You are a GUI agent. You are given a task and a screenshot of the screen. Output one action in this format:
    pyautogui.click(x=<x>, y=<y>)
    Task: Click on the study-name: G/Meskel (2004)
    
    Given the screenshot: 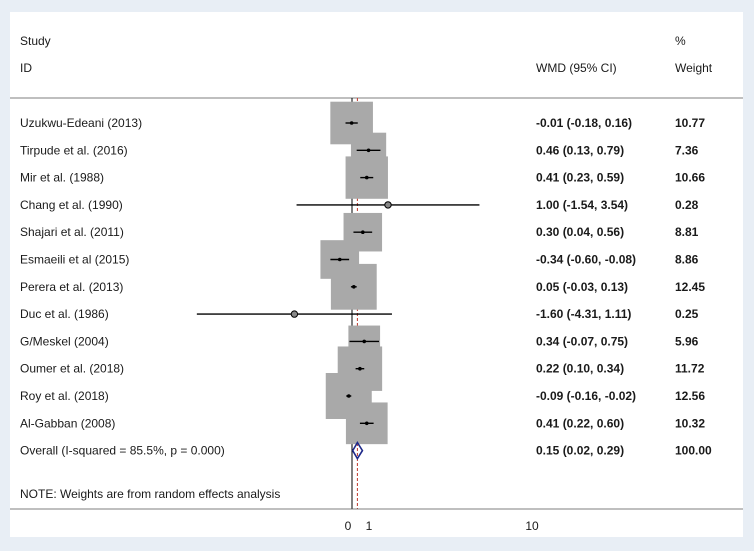 What is the action you would take?
    pyautogui.click(x=64, y=341)
    